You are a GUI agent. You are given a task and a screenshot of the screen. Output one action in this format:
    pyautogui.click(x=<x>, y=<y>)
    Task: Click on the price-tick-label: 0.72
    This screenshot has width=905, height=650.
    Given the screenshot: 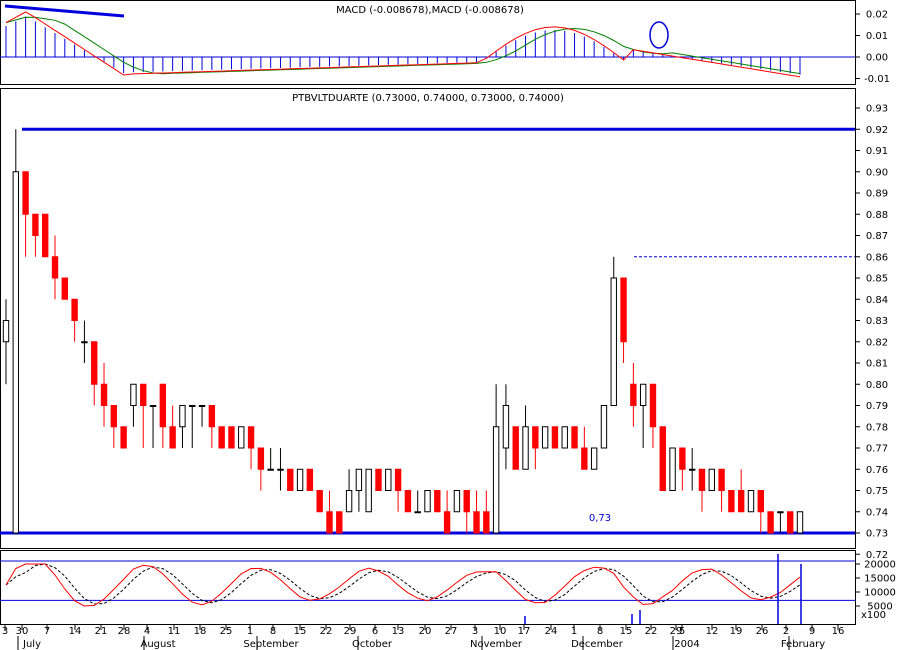 What is the action you would take?
    pyautogui.click(x=877, y=555)
    